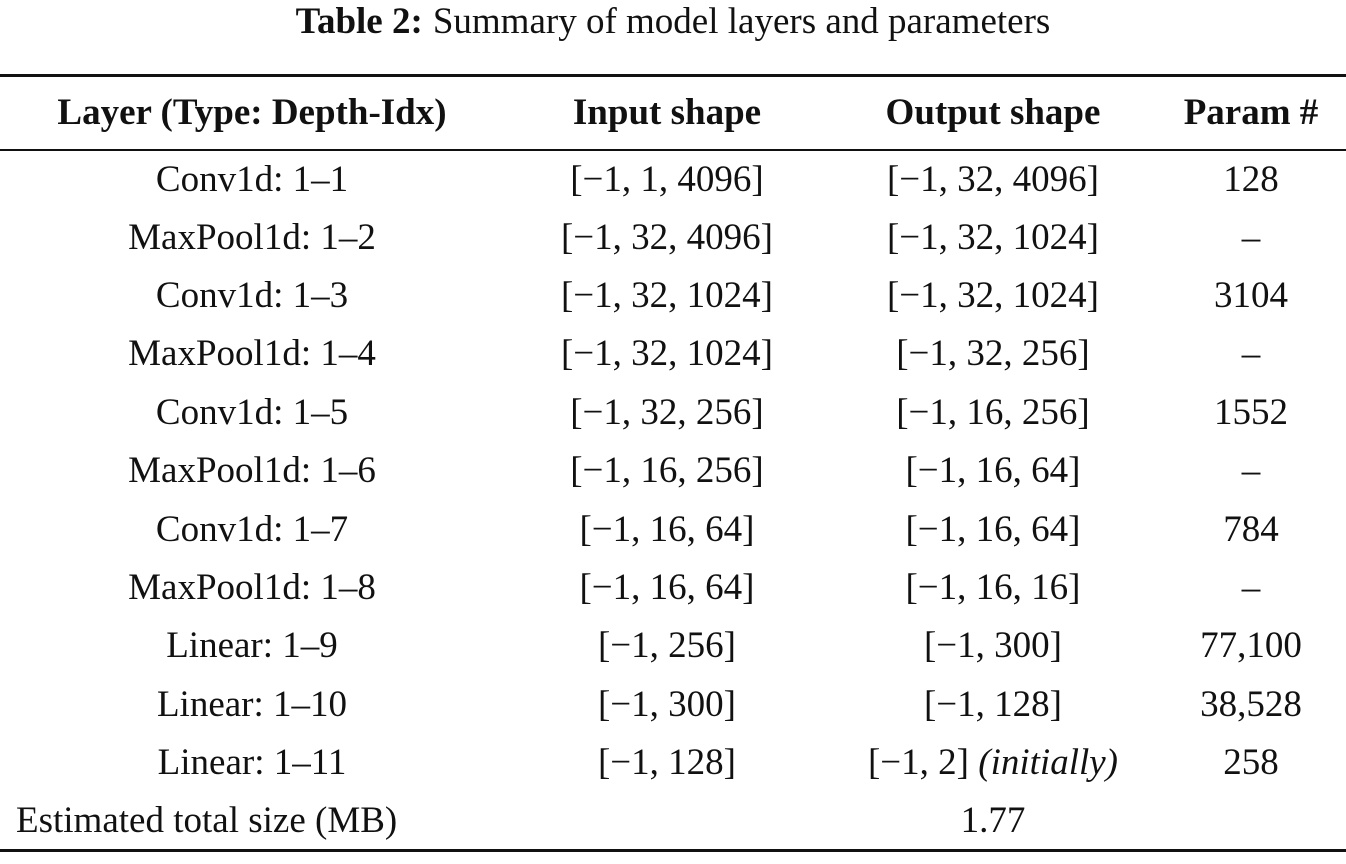 The height and width of the screenshot is (864, 1346). I want to click on cell-params: 128, so click(1251, 179).